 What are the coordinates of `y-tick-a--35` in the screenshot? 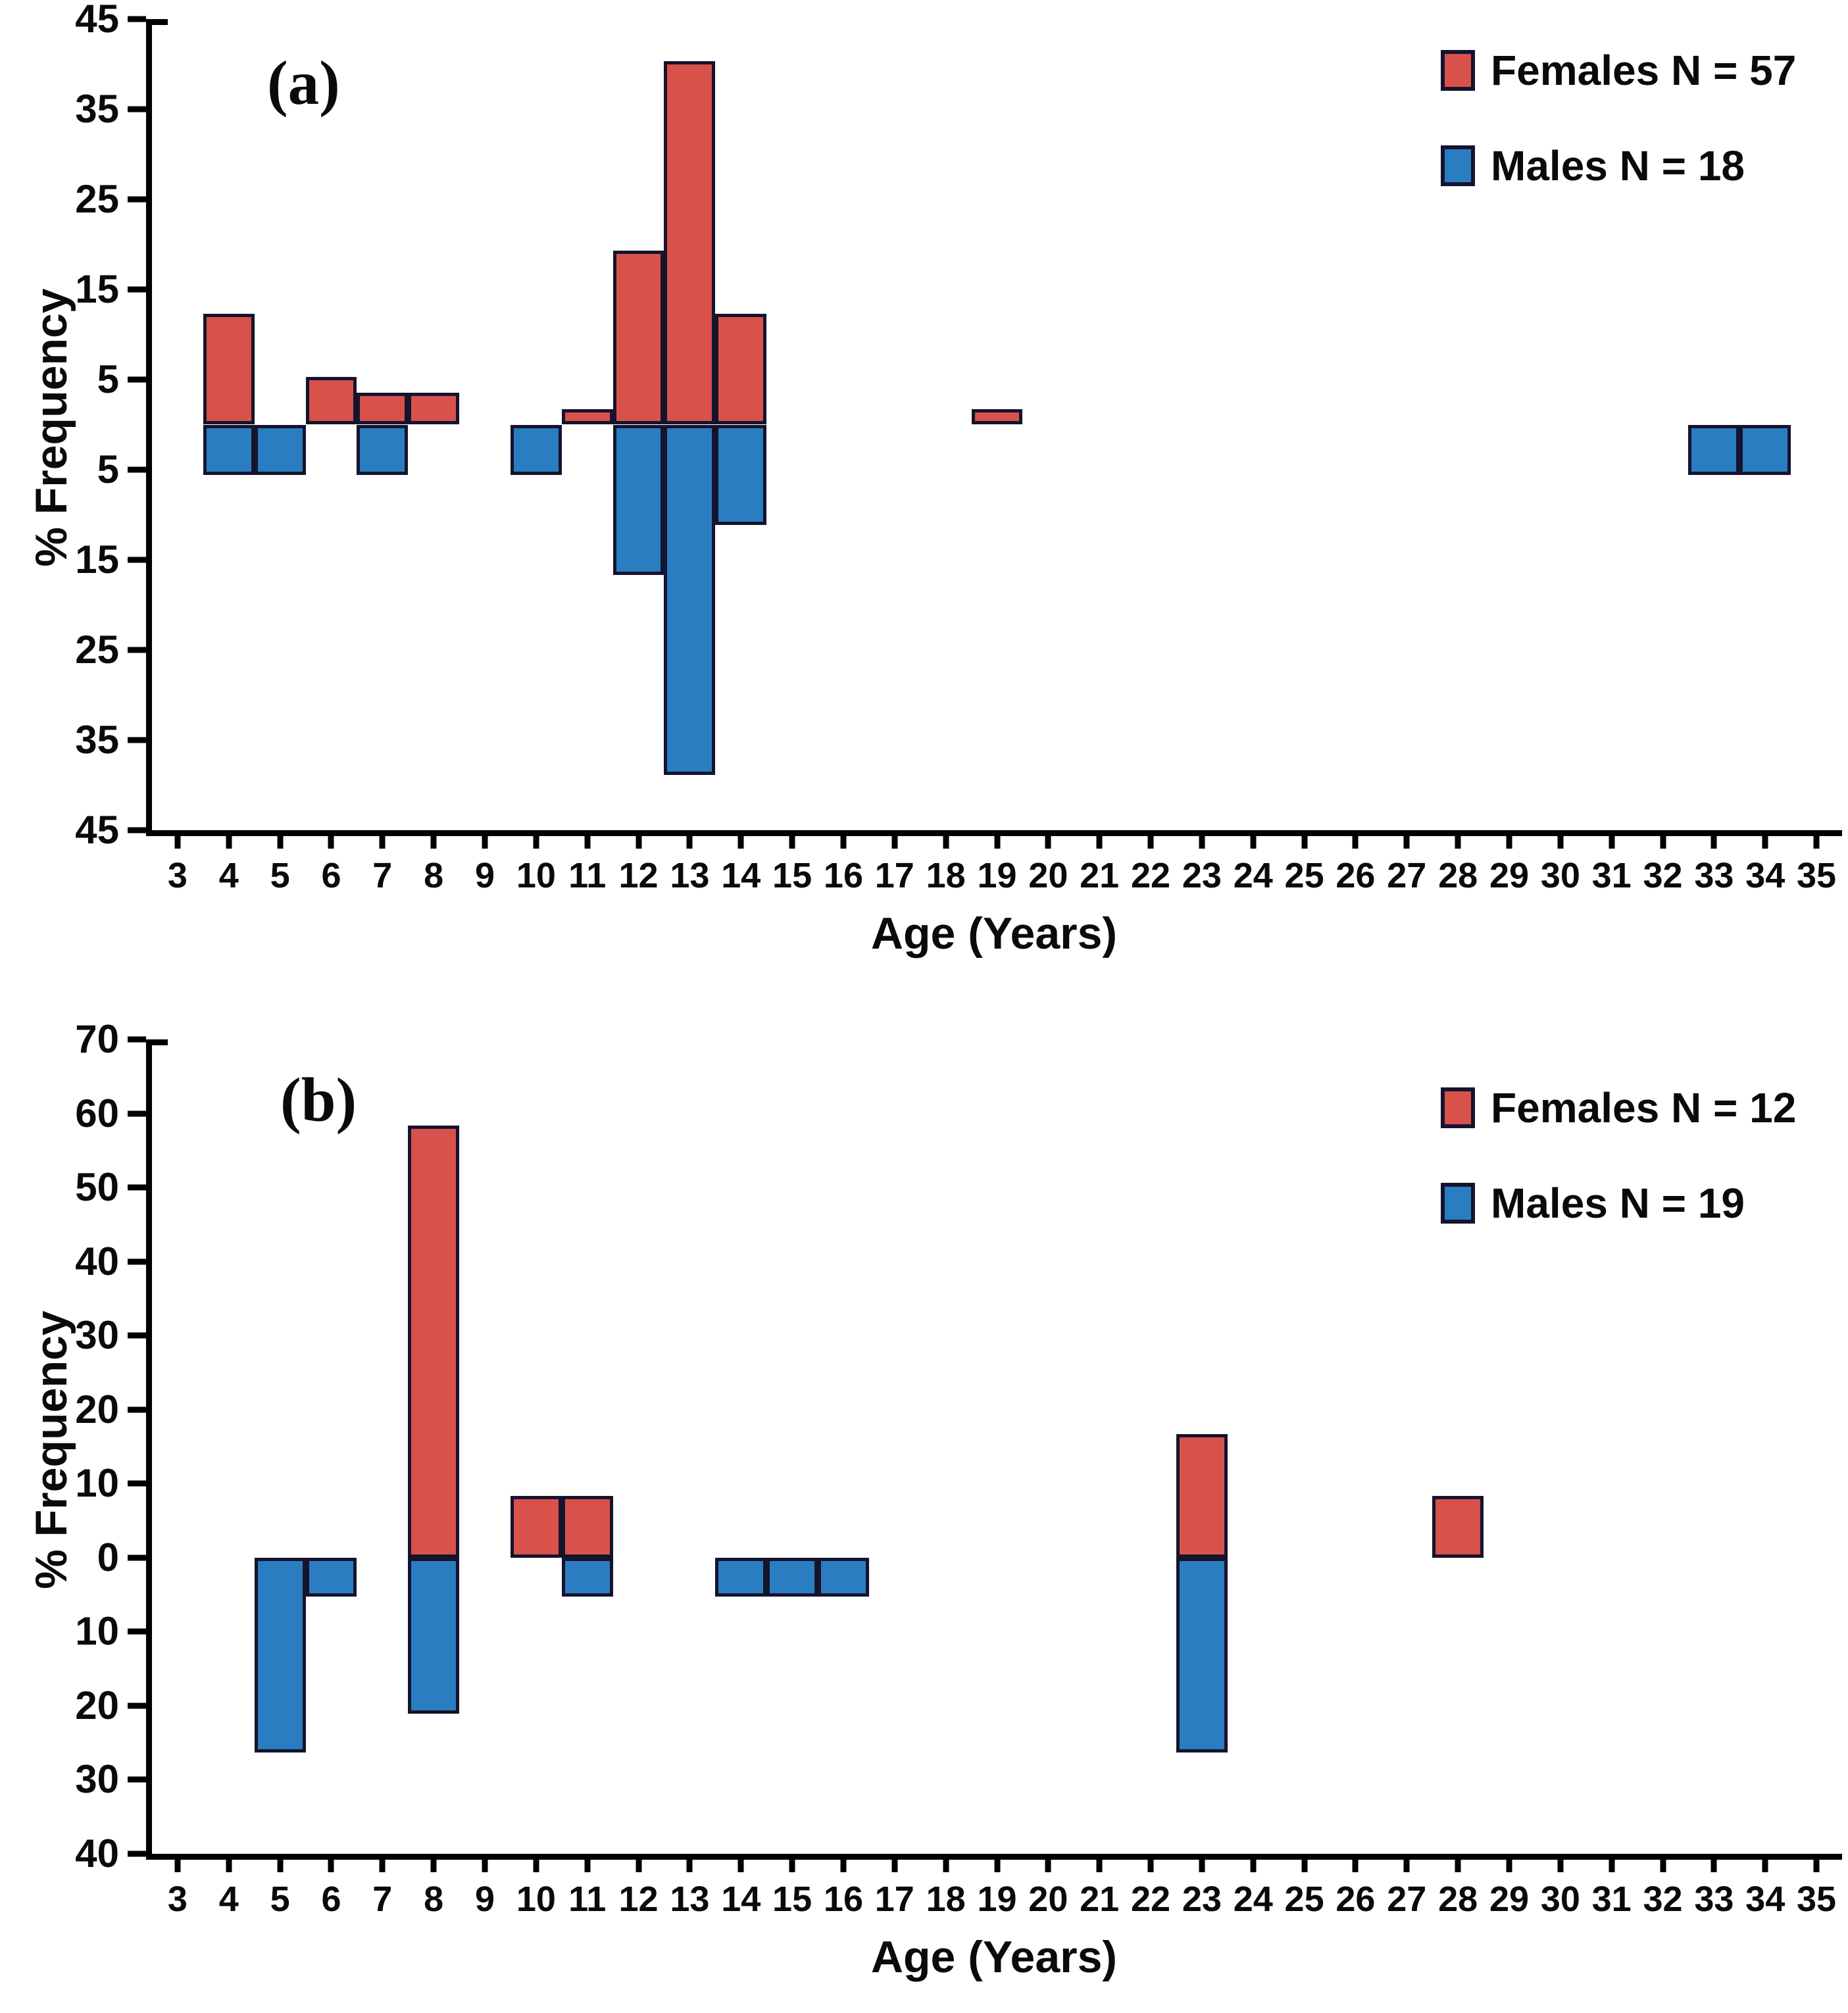 It's located at (137, 740).